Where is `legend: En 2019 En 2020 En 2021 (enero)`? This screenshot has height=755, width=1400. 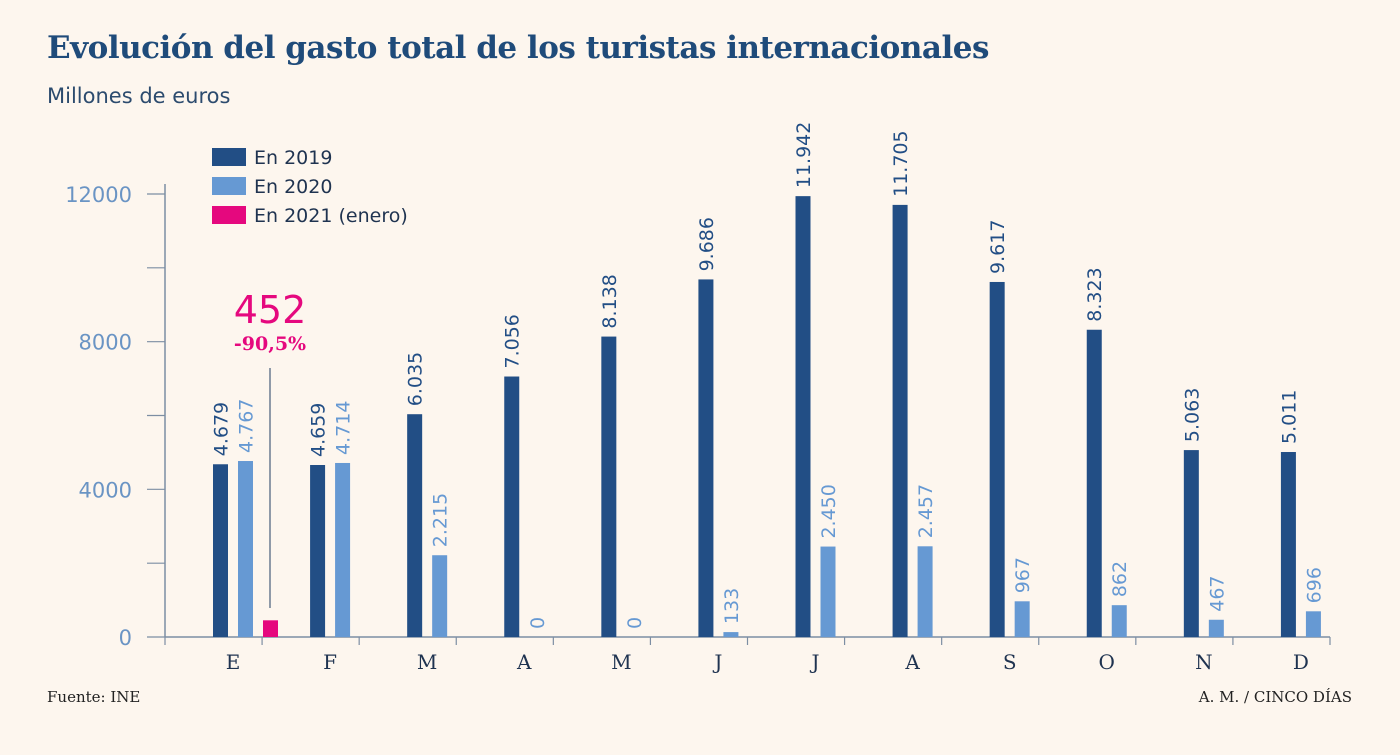 legend: En 2019 En 2020 En 2021 (enero) is located at coordinates (310, 187).